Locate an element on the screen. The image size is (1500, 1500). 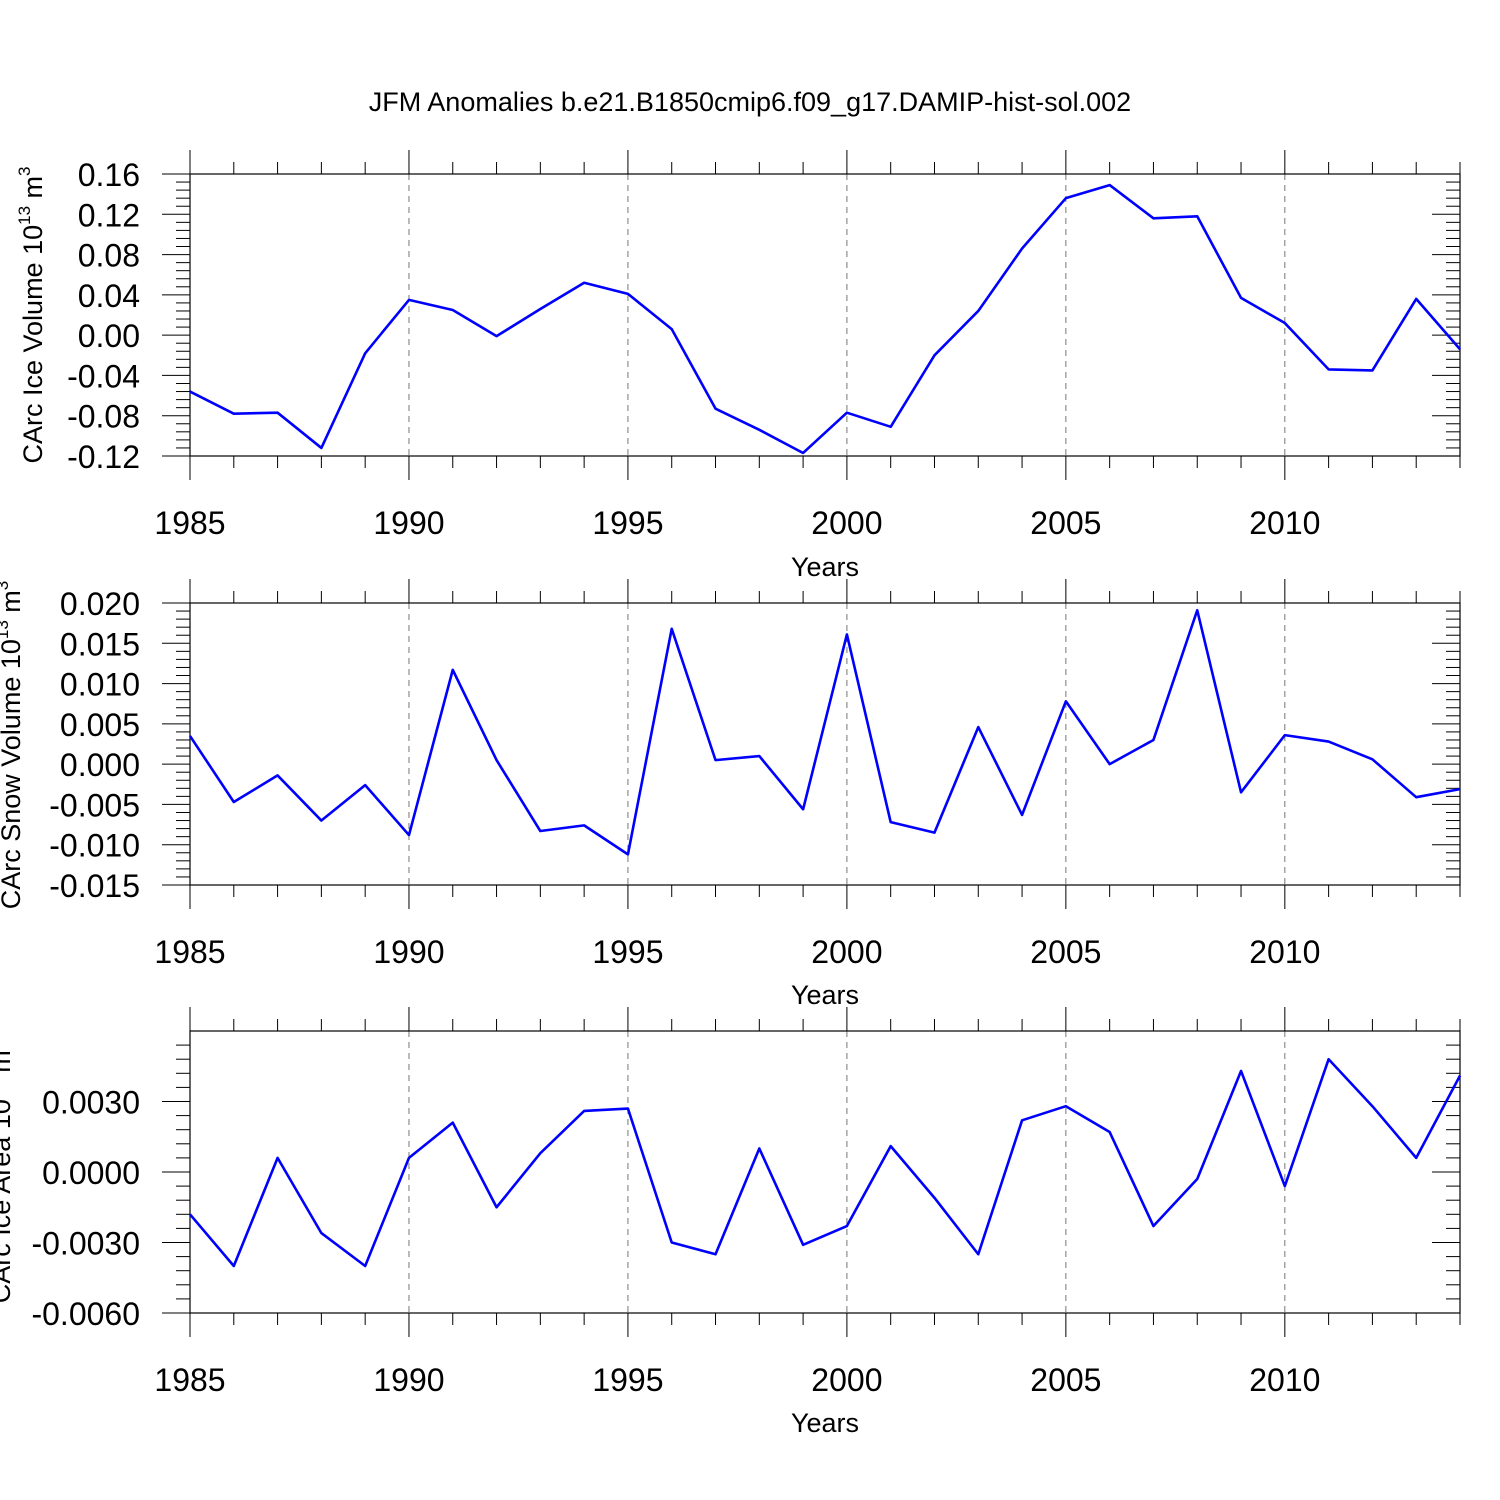
ice-area-x-tick-label: 1990 is located at coordinates (408, 1380).